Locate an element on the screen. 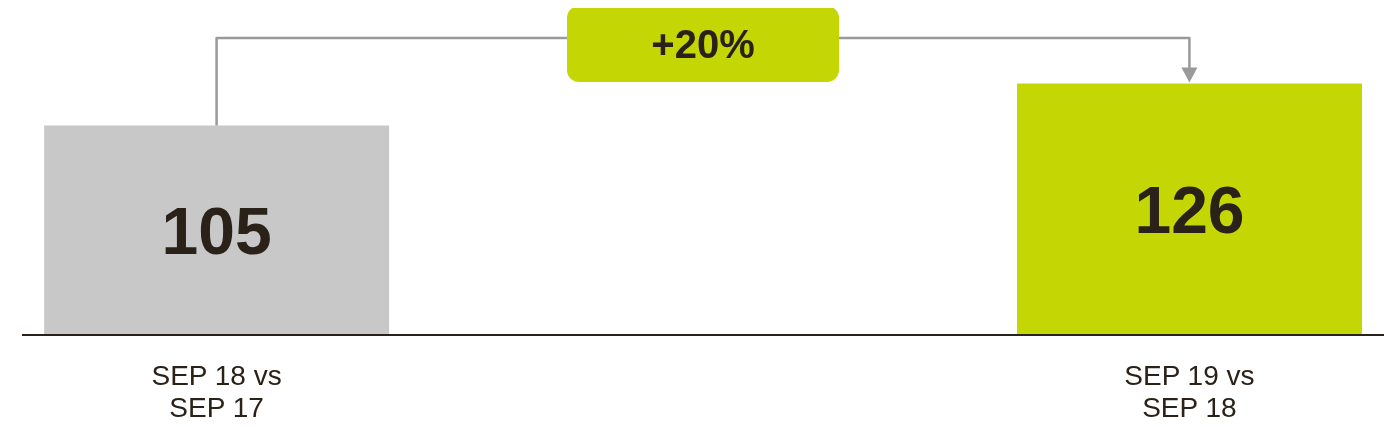 The width and height of the screenshot is (1384, 427). data-label: 126 is located at coordinates (1189, 209).